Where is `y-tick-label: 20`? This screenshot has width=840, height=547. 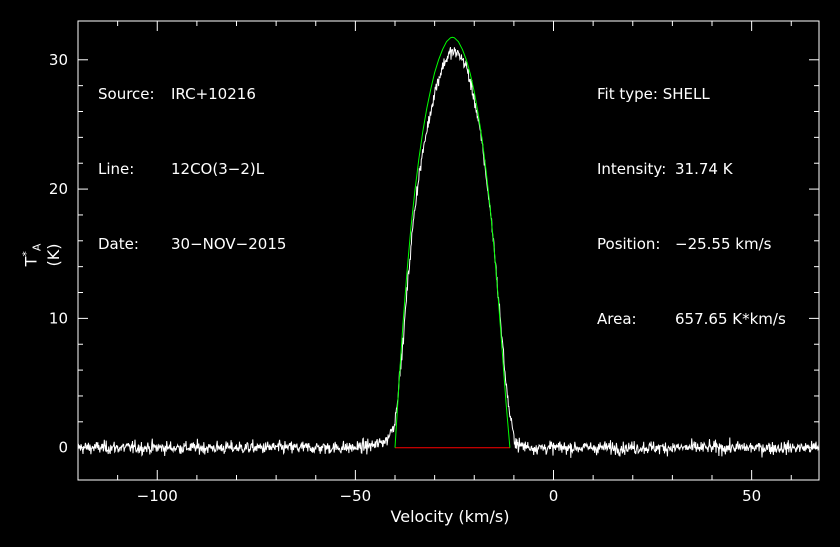 y-tick-label: 20 is located at coordinates (58, 189).